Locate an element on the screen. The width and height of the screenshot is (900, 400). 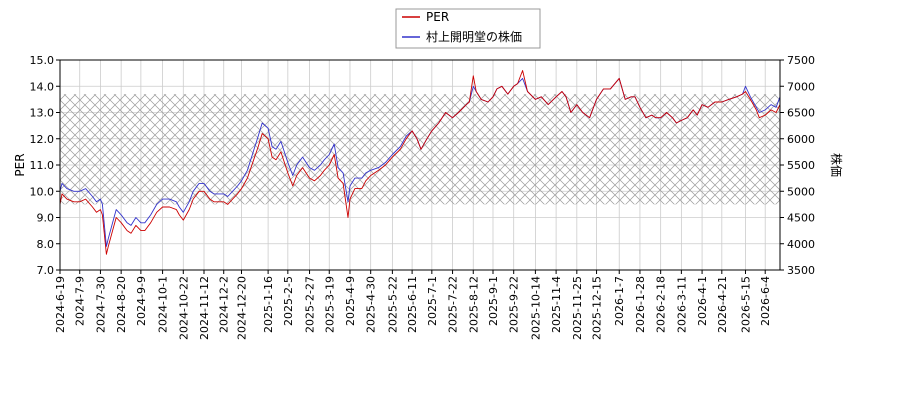
x-tick-label: 2025-7-1 is located at coordinates (432, 301).